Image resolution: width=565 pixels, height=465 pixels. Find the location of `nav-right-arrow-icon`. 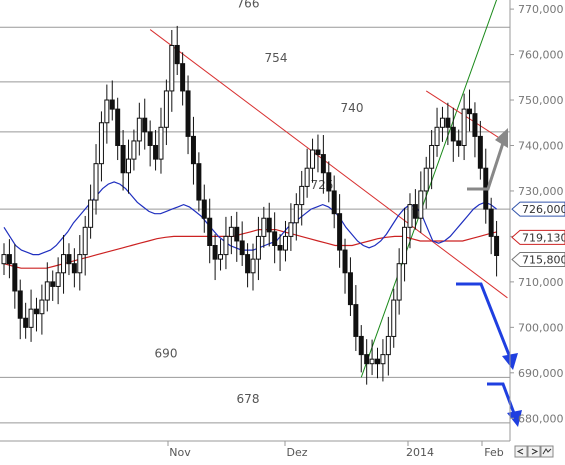

nav-right-arrow-icon is located at coordinates (534, 451).